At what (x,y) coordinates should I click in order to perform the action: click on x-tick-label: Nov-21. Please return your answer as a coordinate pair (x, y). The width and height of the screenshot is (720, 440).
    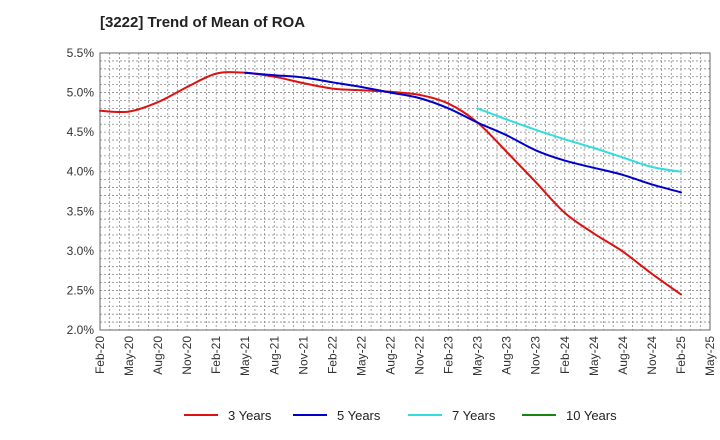
    Looking at the image, I should click on (303, 355).